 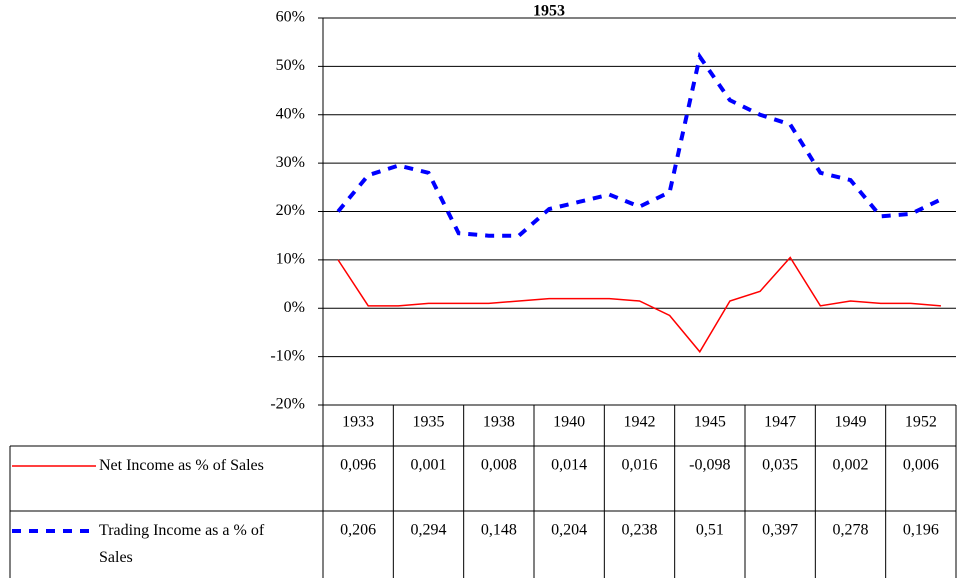 What do you see at coordinates (290, 210) in the screenshot?
I see `y-tick-label: 20%` at bounding box center [290, 210].